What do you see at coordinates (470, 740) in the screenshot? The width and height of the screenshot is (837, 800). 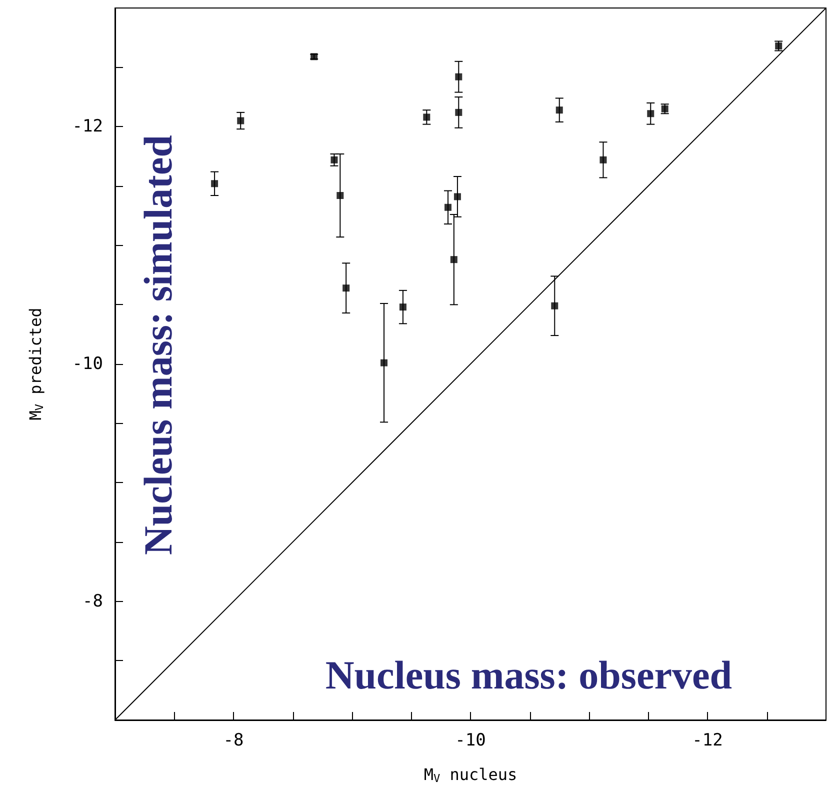 I see `x-tick-label: -10` at bounding box center [470, 740].